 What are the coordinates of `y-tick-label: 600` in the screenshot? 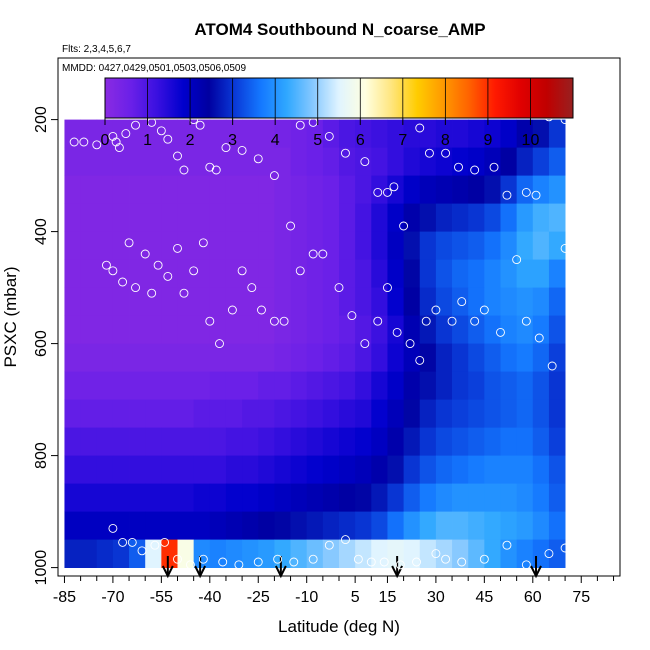 It's located at (41, 343).